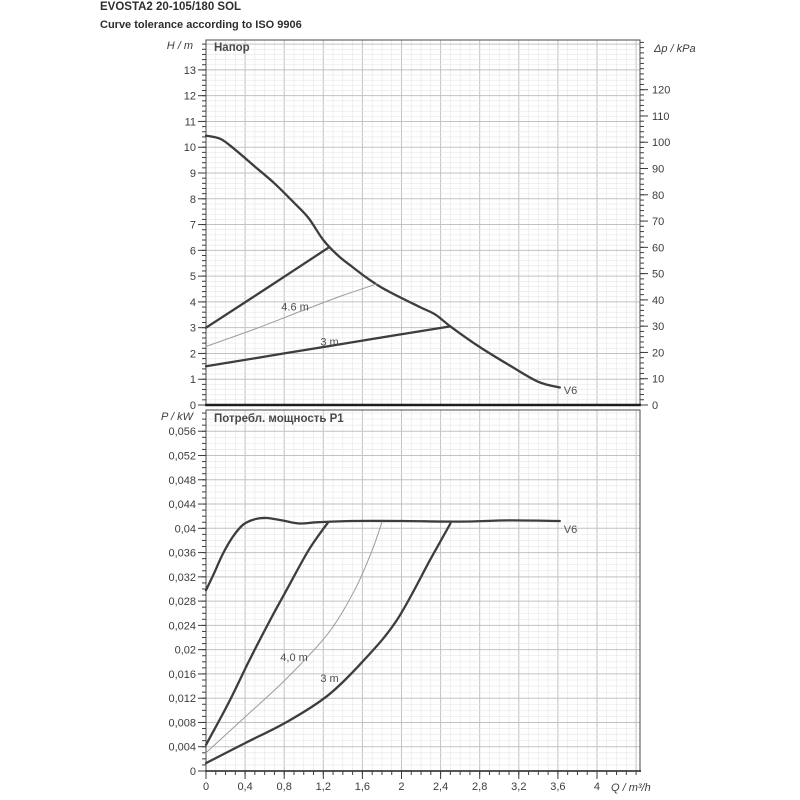 This screenshot has height=800, width=800. I want to click on curve-v6-max, so click(382, 261).